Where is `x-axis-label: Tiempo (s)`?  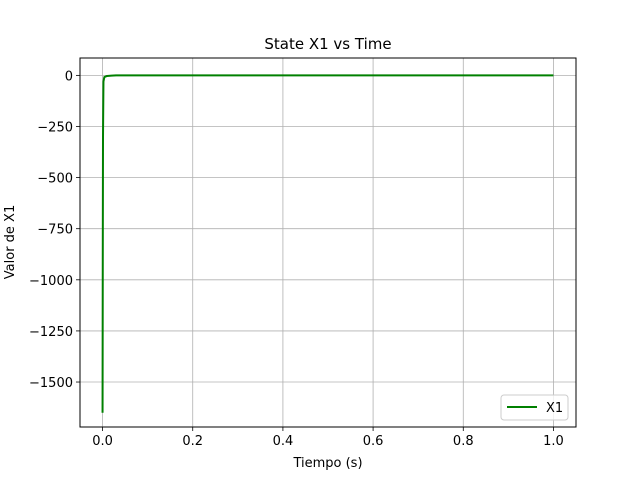
x-axis-label: Tiempo (s) is located at coordinates (327, 463).